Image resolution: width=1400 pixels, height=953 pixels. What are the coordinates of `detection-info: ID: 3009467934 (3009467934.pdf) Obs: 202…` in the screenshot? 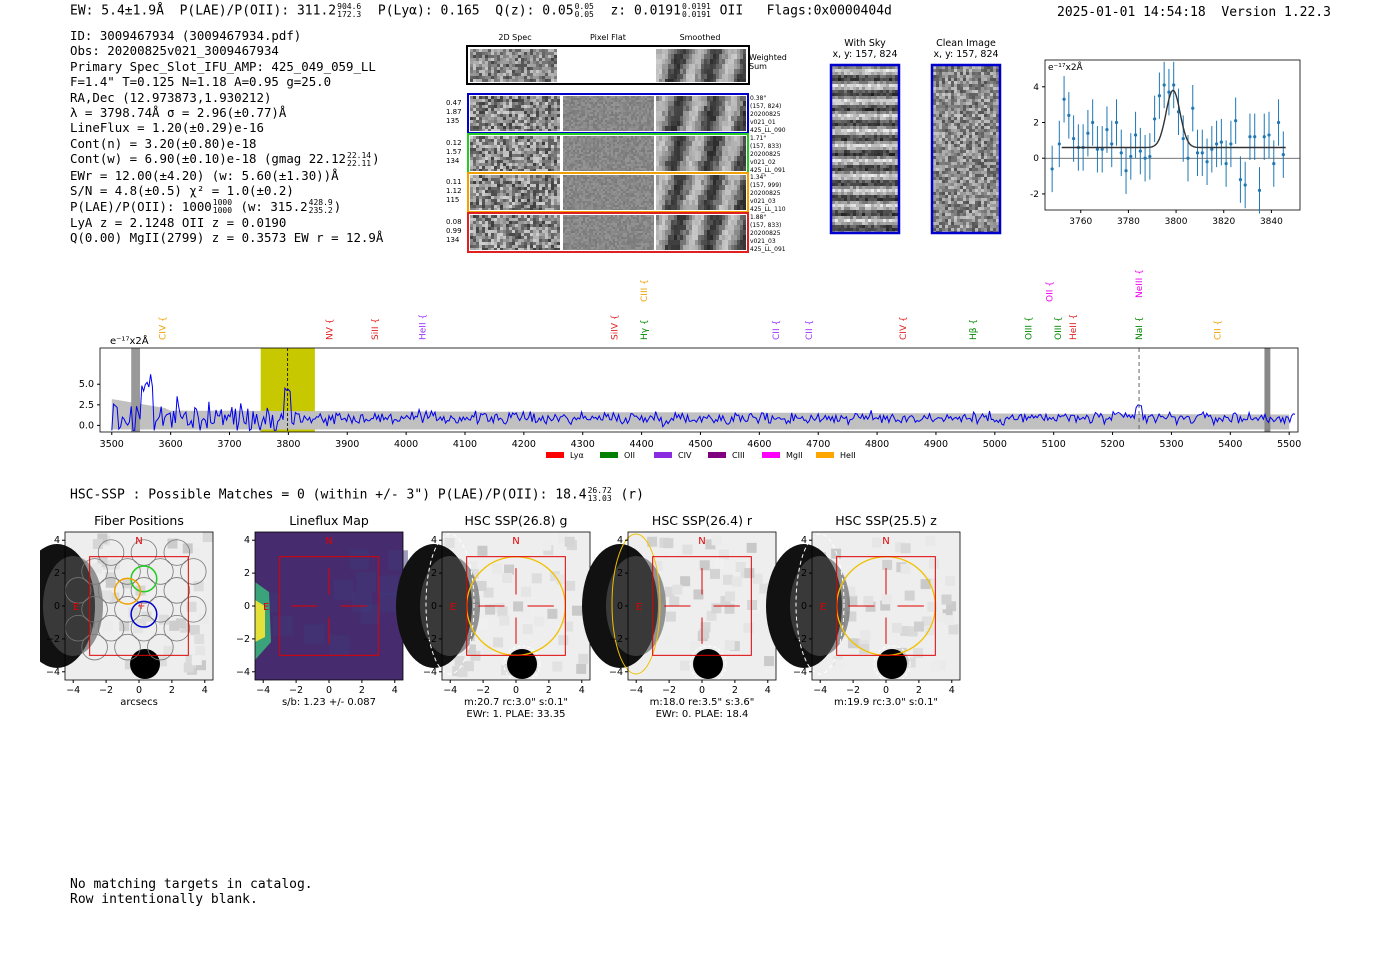 It's located at (226, 137).